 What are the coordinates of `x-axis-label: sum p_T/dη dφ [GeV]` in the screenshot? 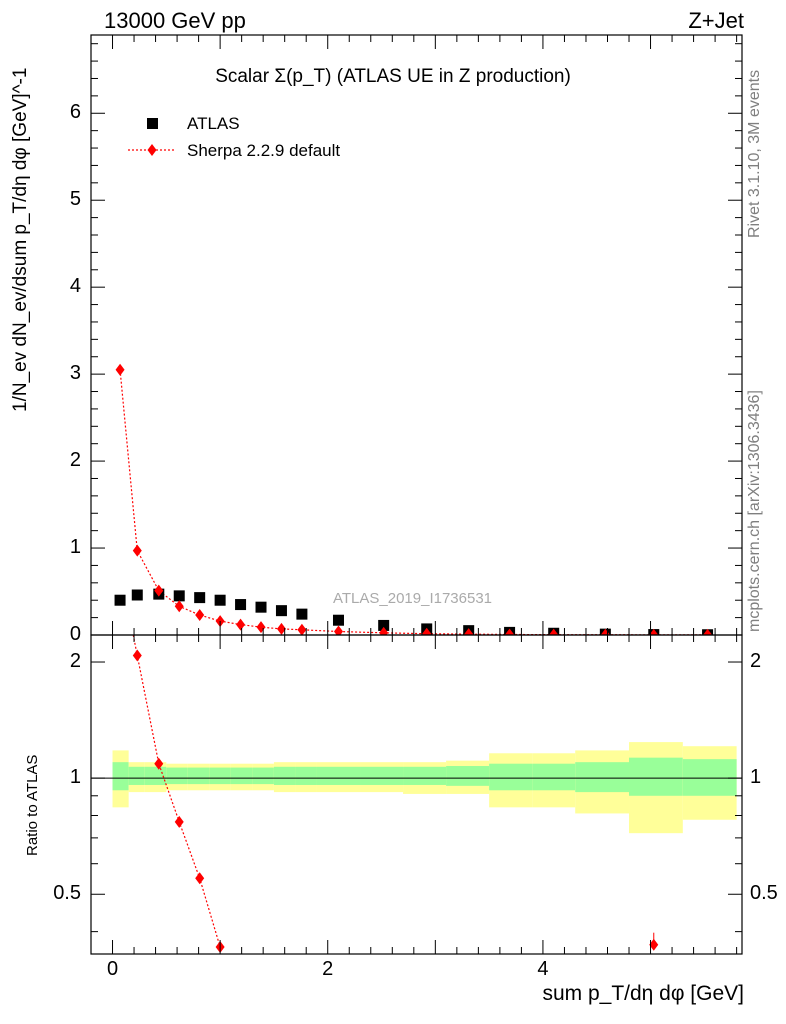 It's located at (643, 993).